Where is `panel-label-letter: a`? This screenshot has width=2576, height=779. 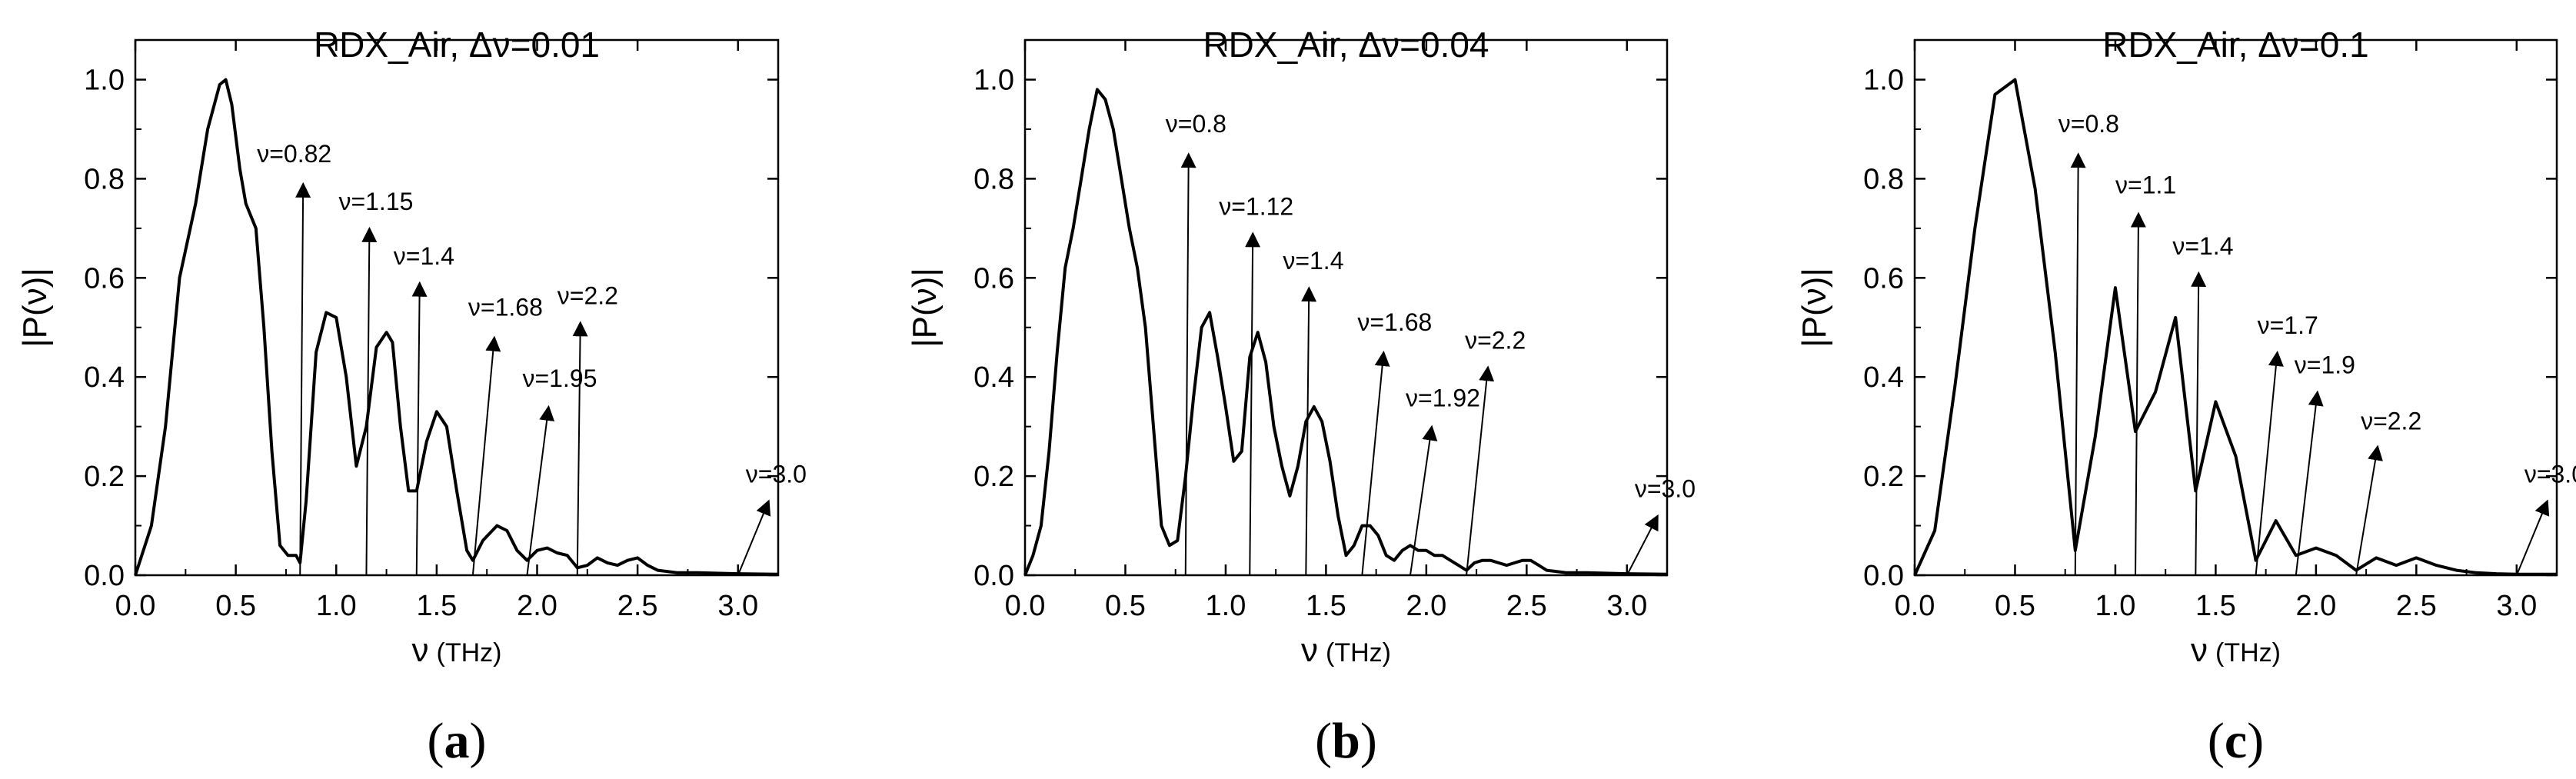
panel-label-letter: a is located at coordinates (457, 741).